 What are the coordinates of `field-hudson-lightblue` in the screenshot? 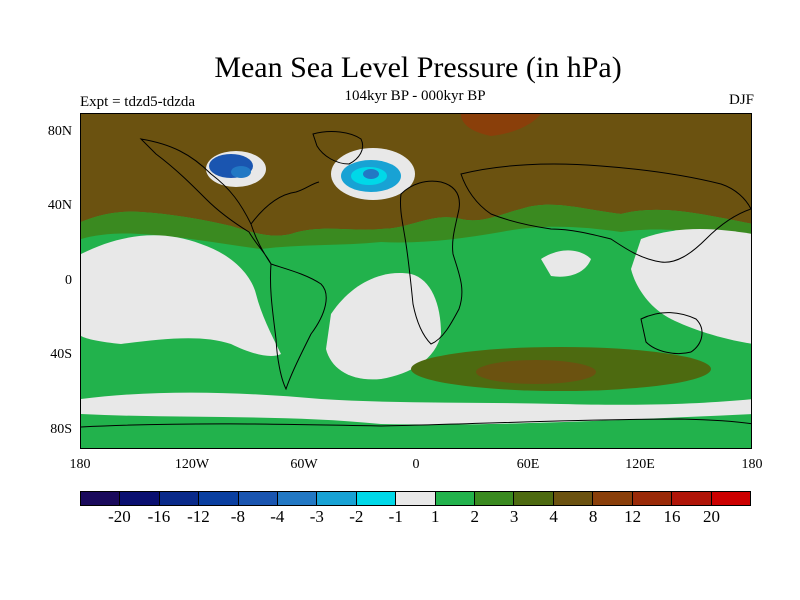 It's located at (241, 172).